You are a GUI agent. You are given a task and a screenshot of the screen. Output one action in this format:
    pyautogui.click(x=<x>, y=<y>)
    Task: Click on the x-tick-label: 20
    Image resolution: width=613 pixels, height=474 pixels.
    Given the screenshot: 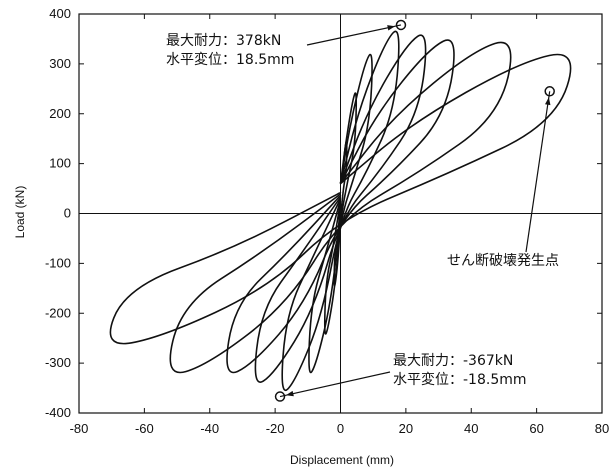 What is the action you would take?
    pyautogui.click(x=406, y=428)
    